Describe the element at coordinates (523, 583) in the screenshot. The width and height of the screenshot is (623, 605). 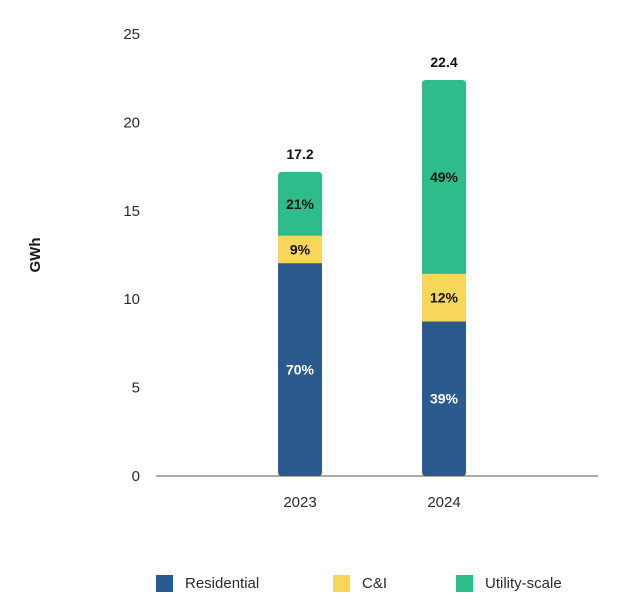
I see `legend-label: Utility-scale` at that location.